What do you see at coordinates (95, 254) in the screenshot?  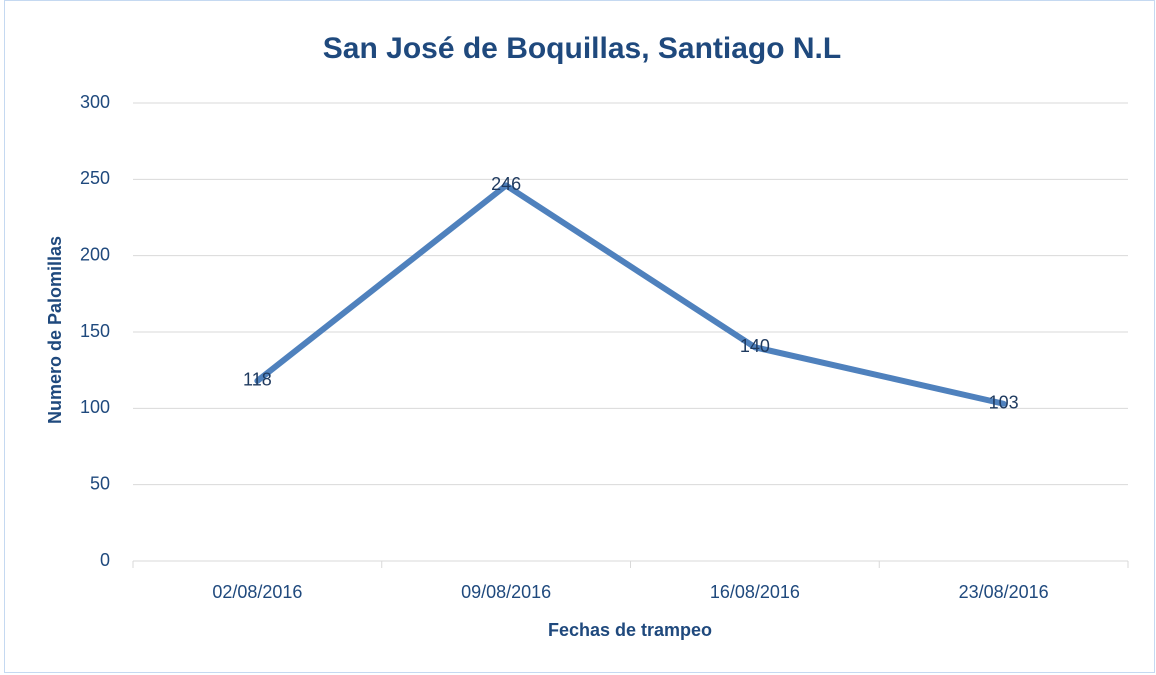 I see `y-tick-label: 200` at bounding box center [95, 254].